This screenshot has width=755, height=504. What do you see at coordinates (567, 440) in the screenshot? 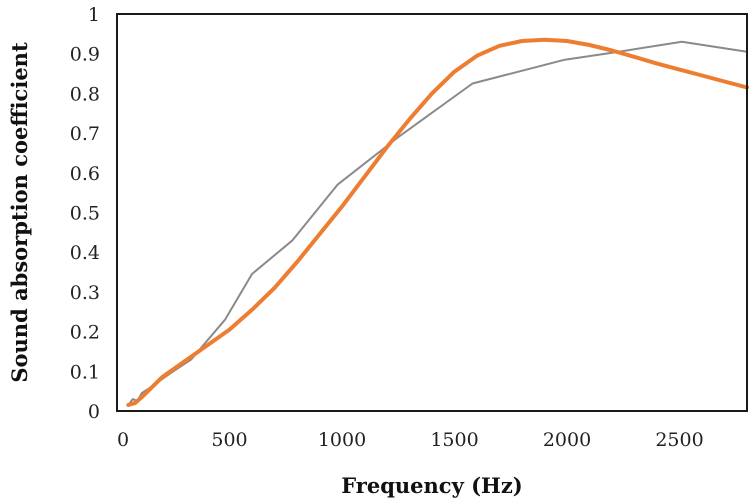
I see `x-tick-label: 2000` at bounding box center [567, 440].